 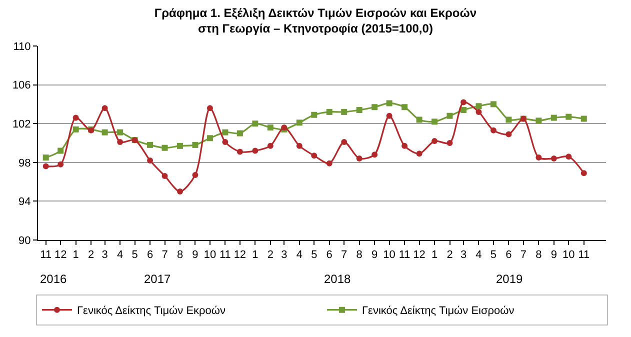 What do you see at coordinates (21, 86) in the screenshot?
I see `y-tick-label: 106` at bounding box center [21, 86].